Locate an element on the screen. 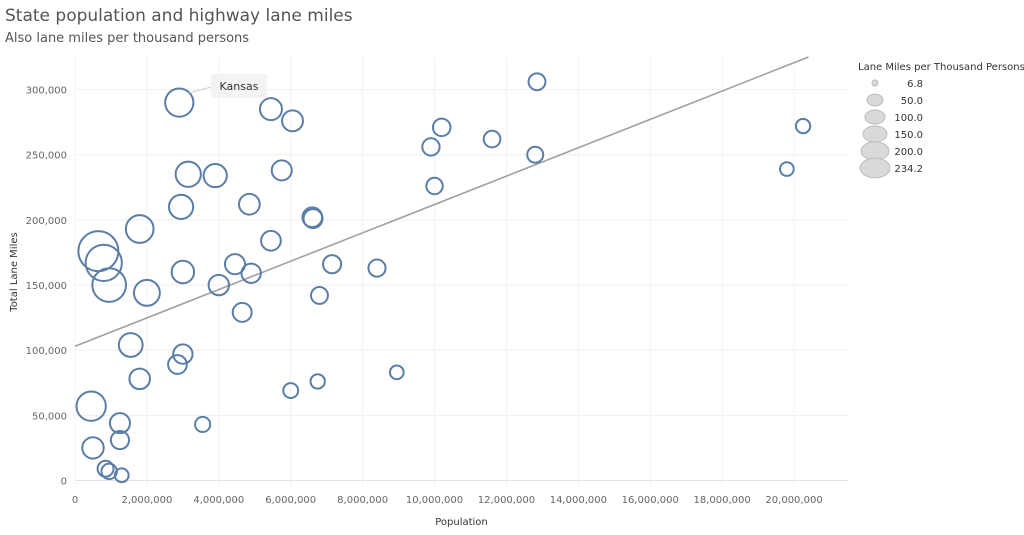 The width and height of the screenshot is (1024, 535). x-tick-label: 2,000,000 is located at coordinates (146, 500).